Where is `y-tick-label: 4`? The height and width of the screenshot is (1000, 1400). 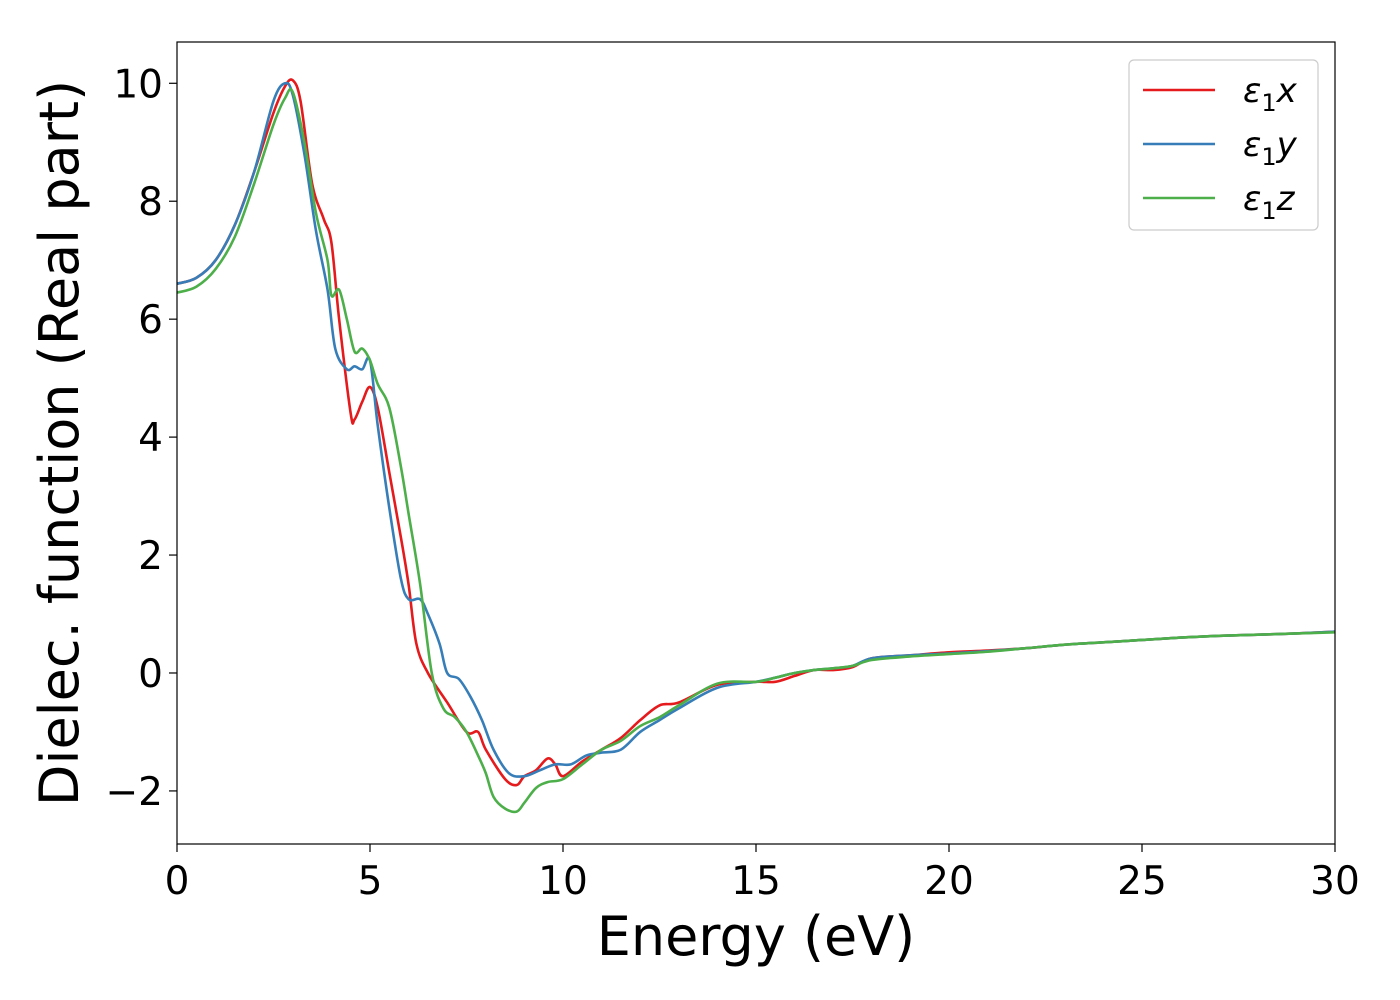 y-tick-label: 4 is located at coordinates (150, 438).